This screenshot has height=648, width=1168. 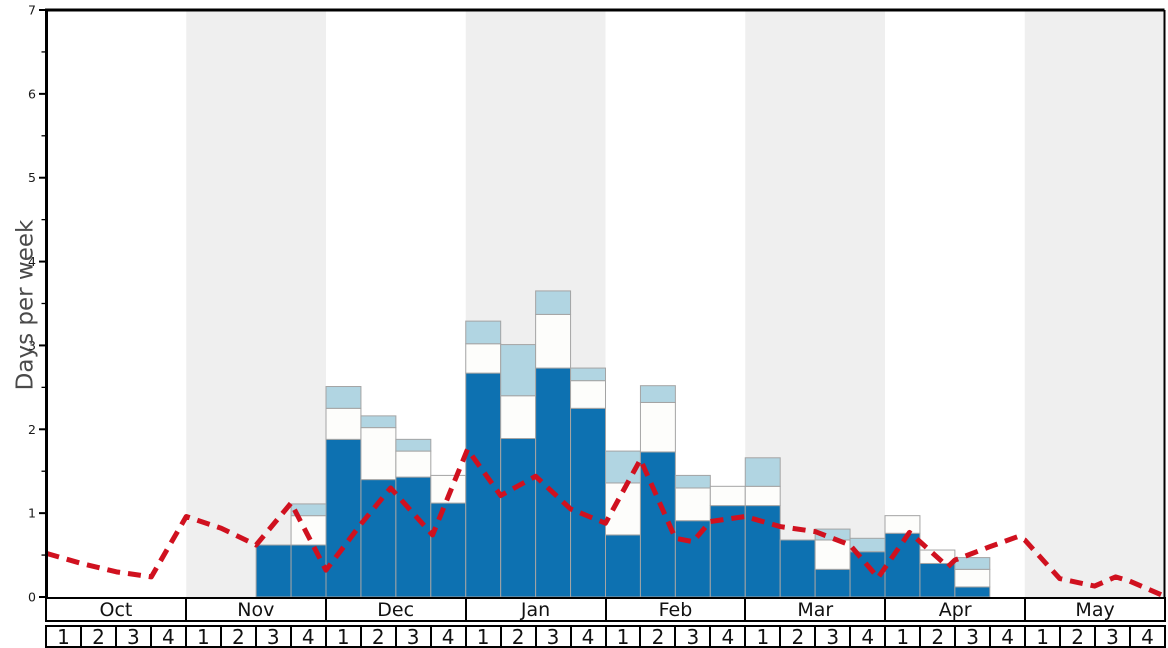 What do you see at coordinates (239, 636) in the screenshot?
I see `week-label-nov-2: 2` at bounding box center [239, 636].